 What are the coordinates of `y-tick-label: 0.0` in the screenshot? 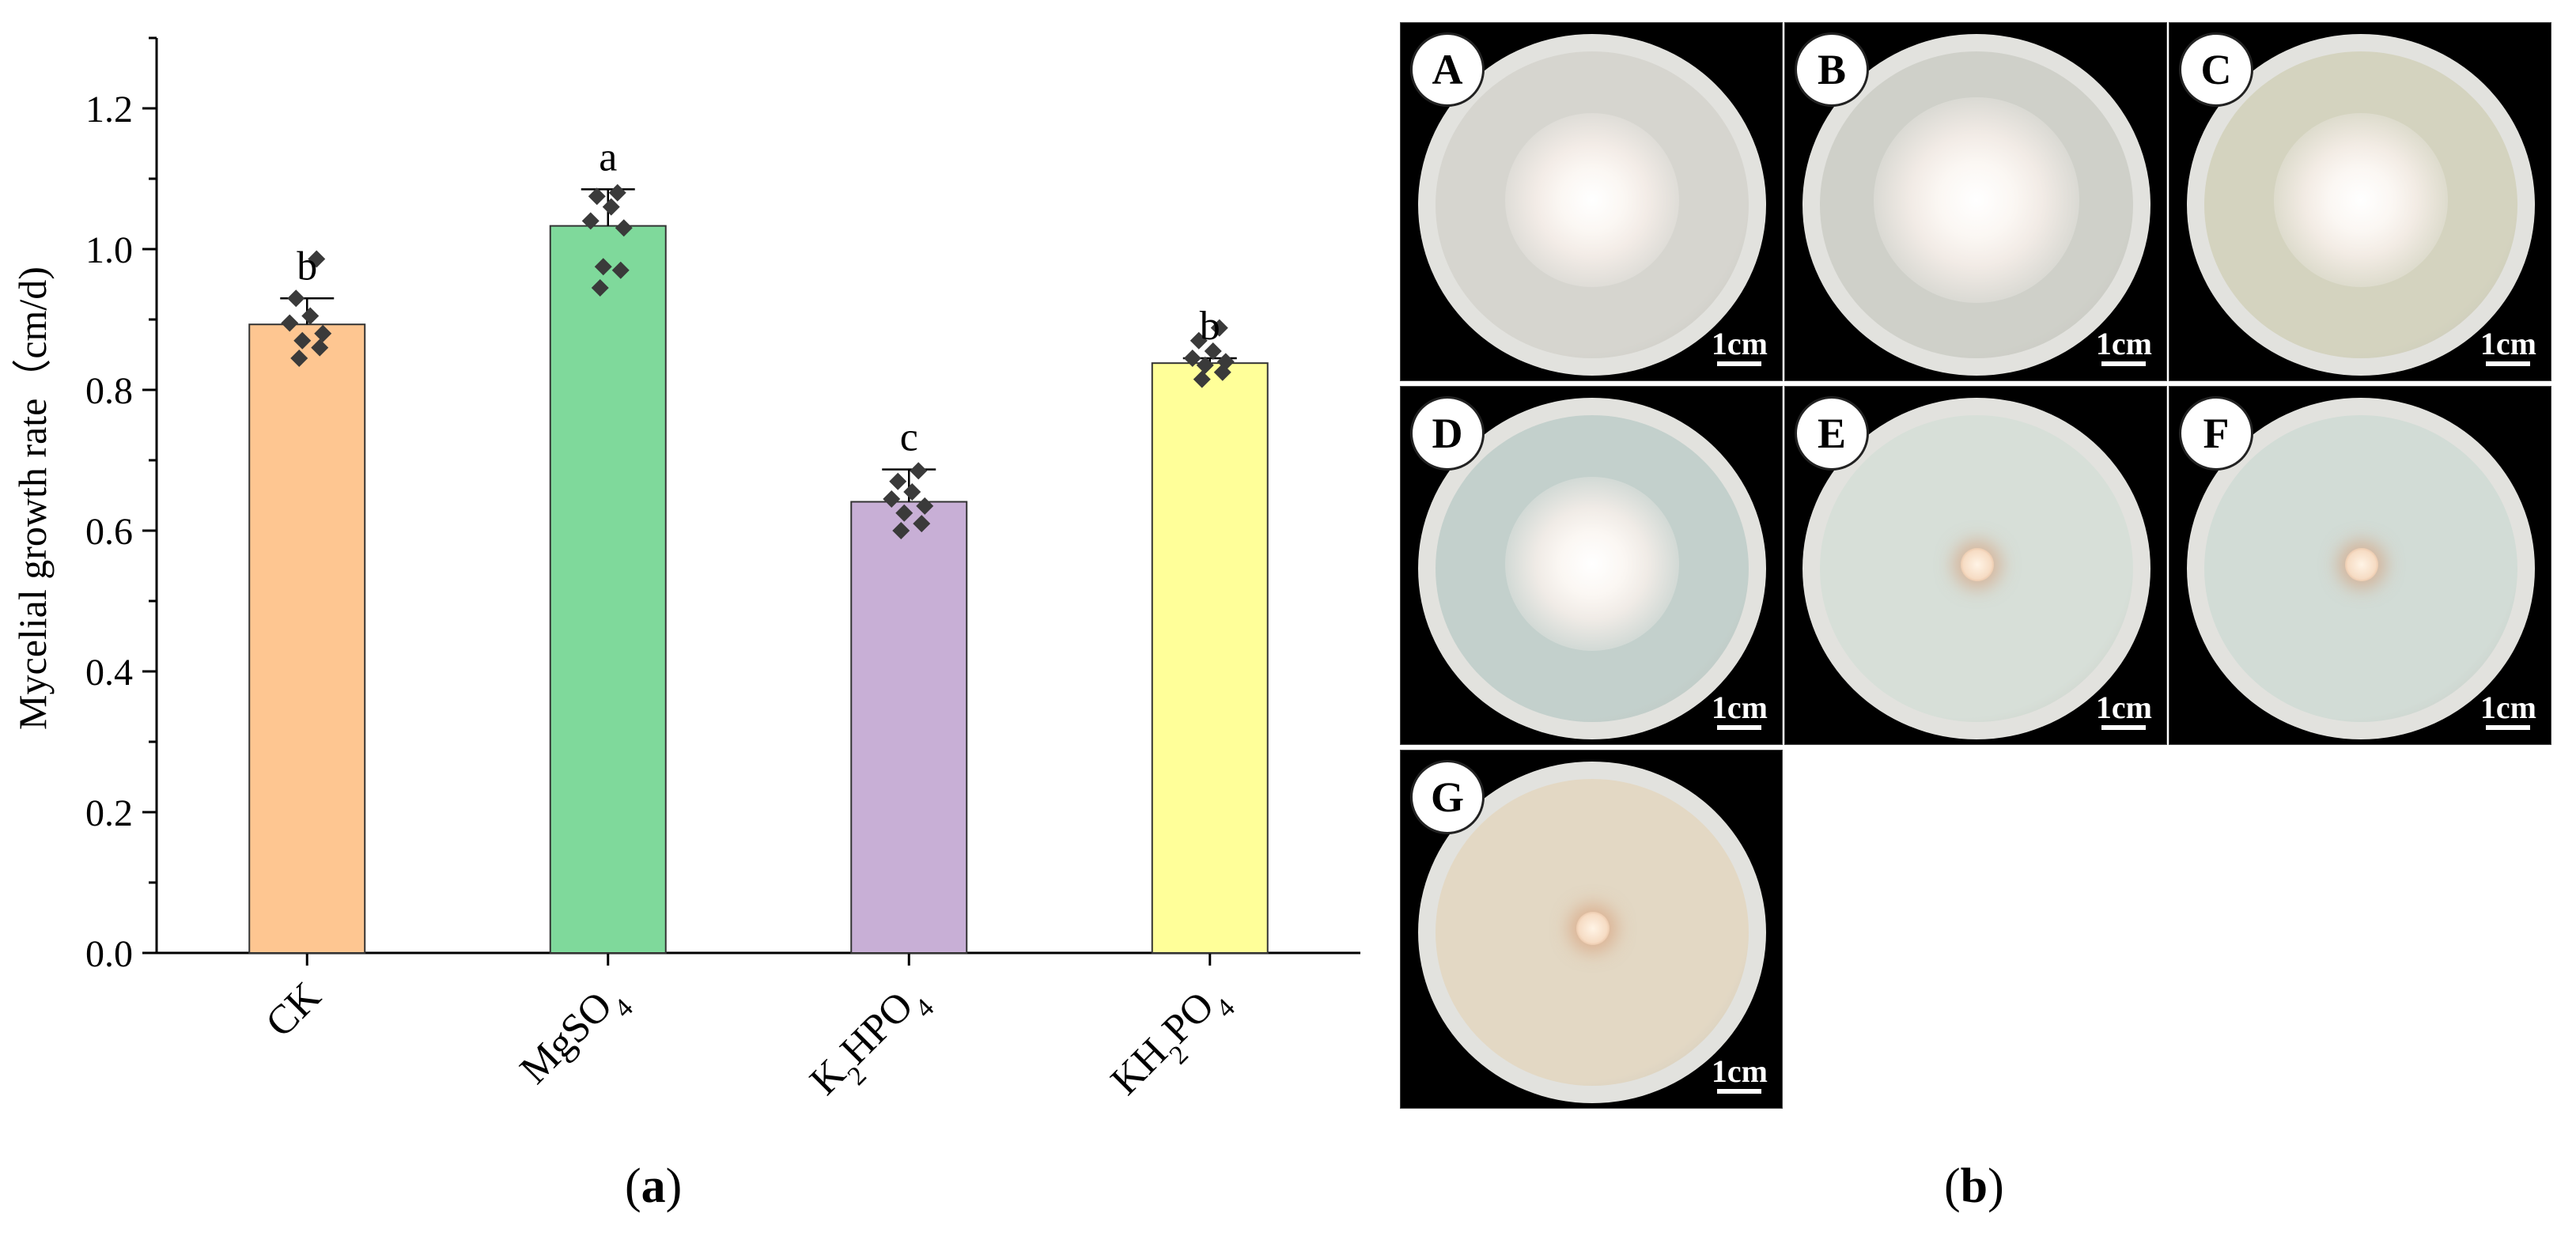 It's located at (109, 954).